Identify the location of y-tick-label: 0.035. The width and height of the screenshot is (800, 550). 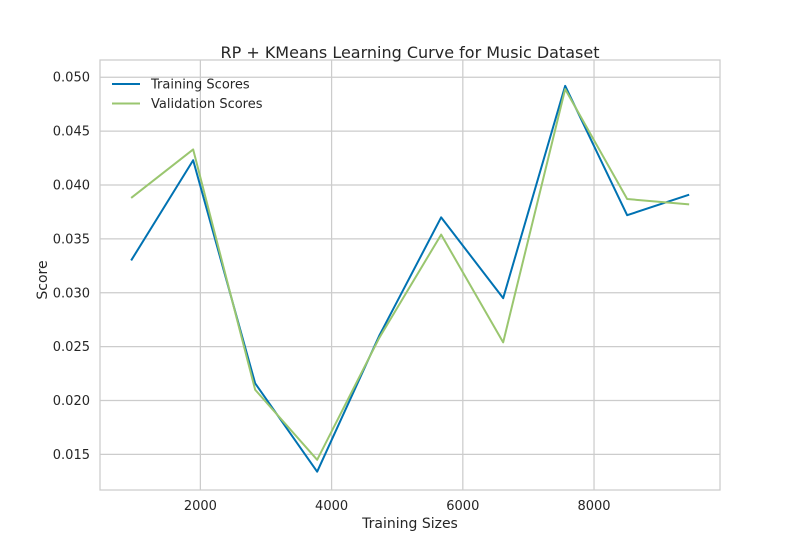
(71, 239).